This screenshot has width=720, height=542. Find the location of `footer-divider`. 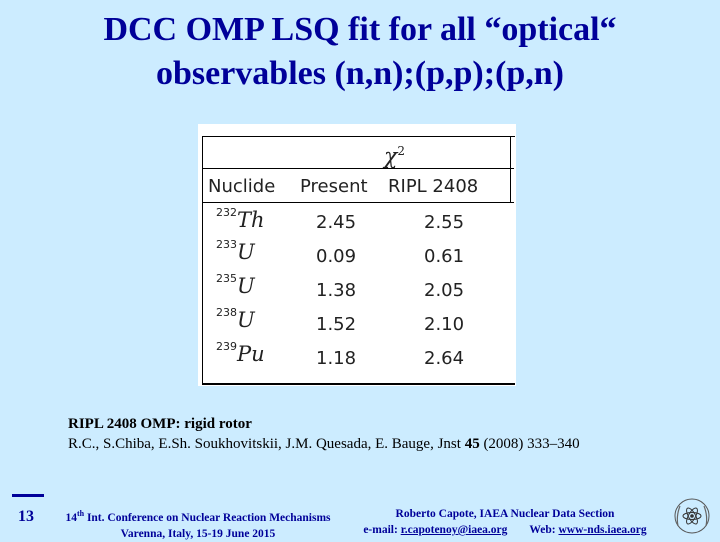

footer-divider is located at coordinates (28, 495).